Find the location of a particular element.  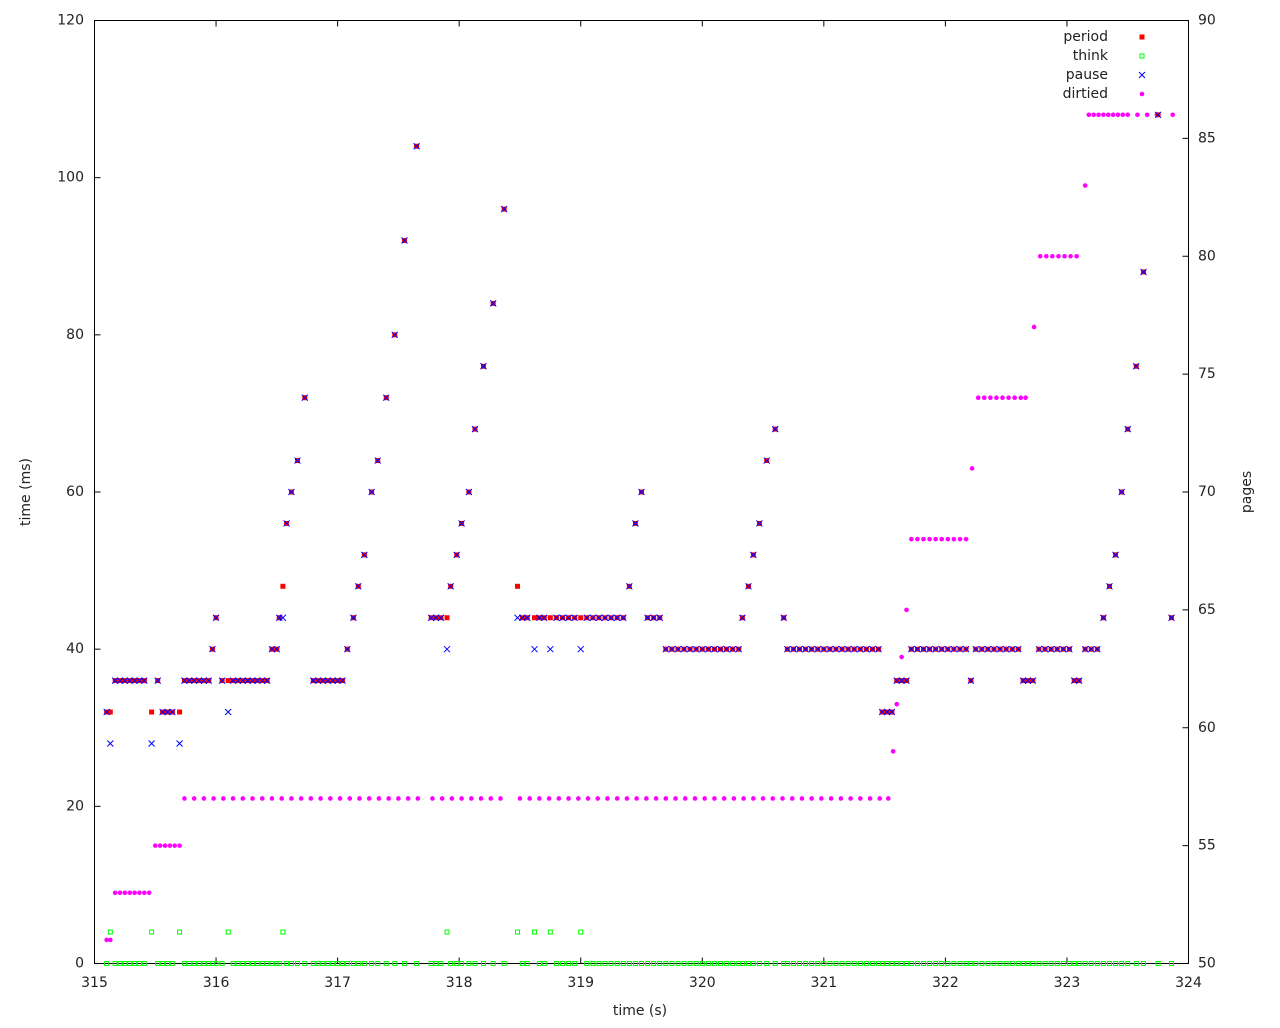

x-tick-label: 317 is located at coordinates (337, 983).